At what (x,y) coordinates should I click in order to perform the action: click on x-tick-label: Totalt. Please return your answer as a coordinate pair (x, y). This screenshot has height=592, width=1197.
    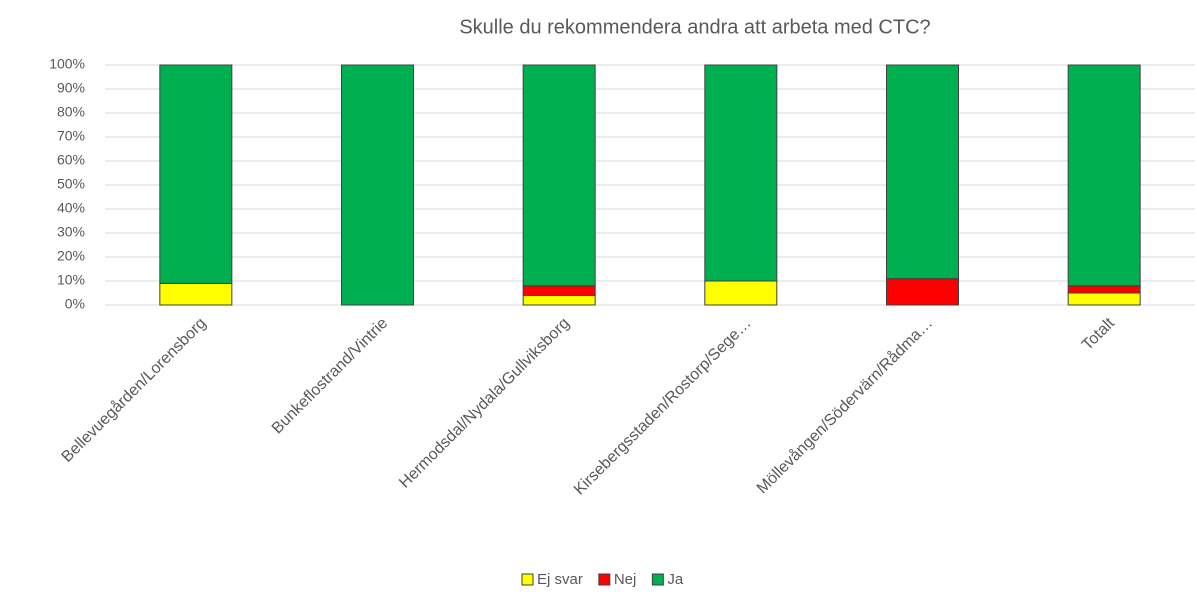
    Looking at the image, I should click on (1098, 333).